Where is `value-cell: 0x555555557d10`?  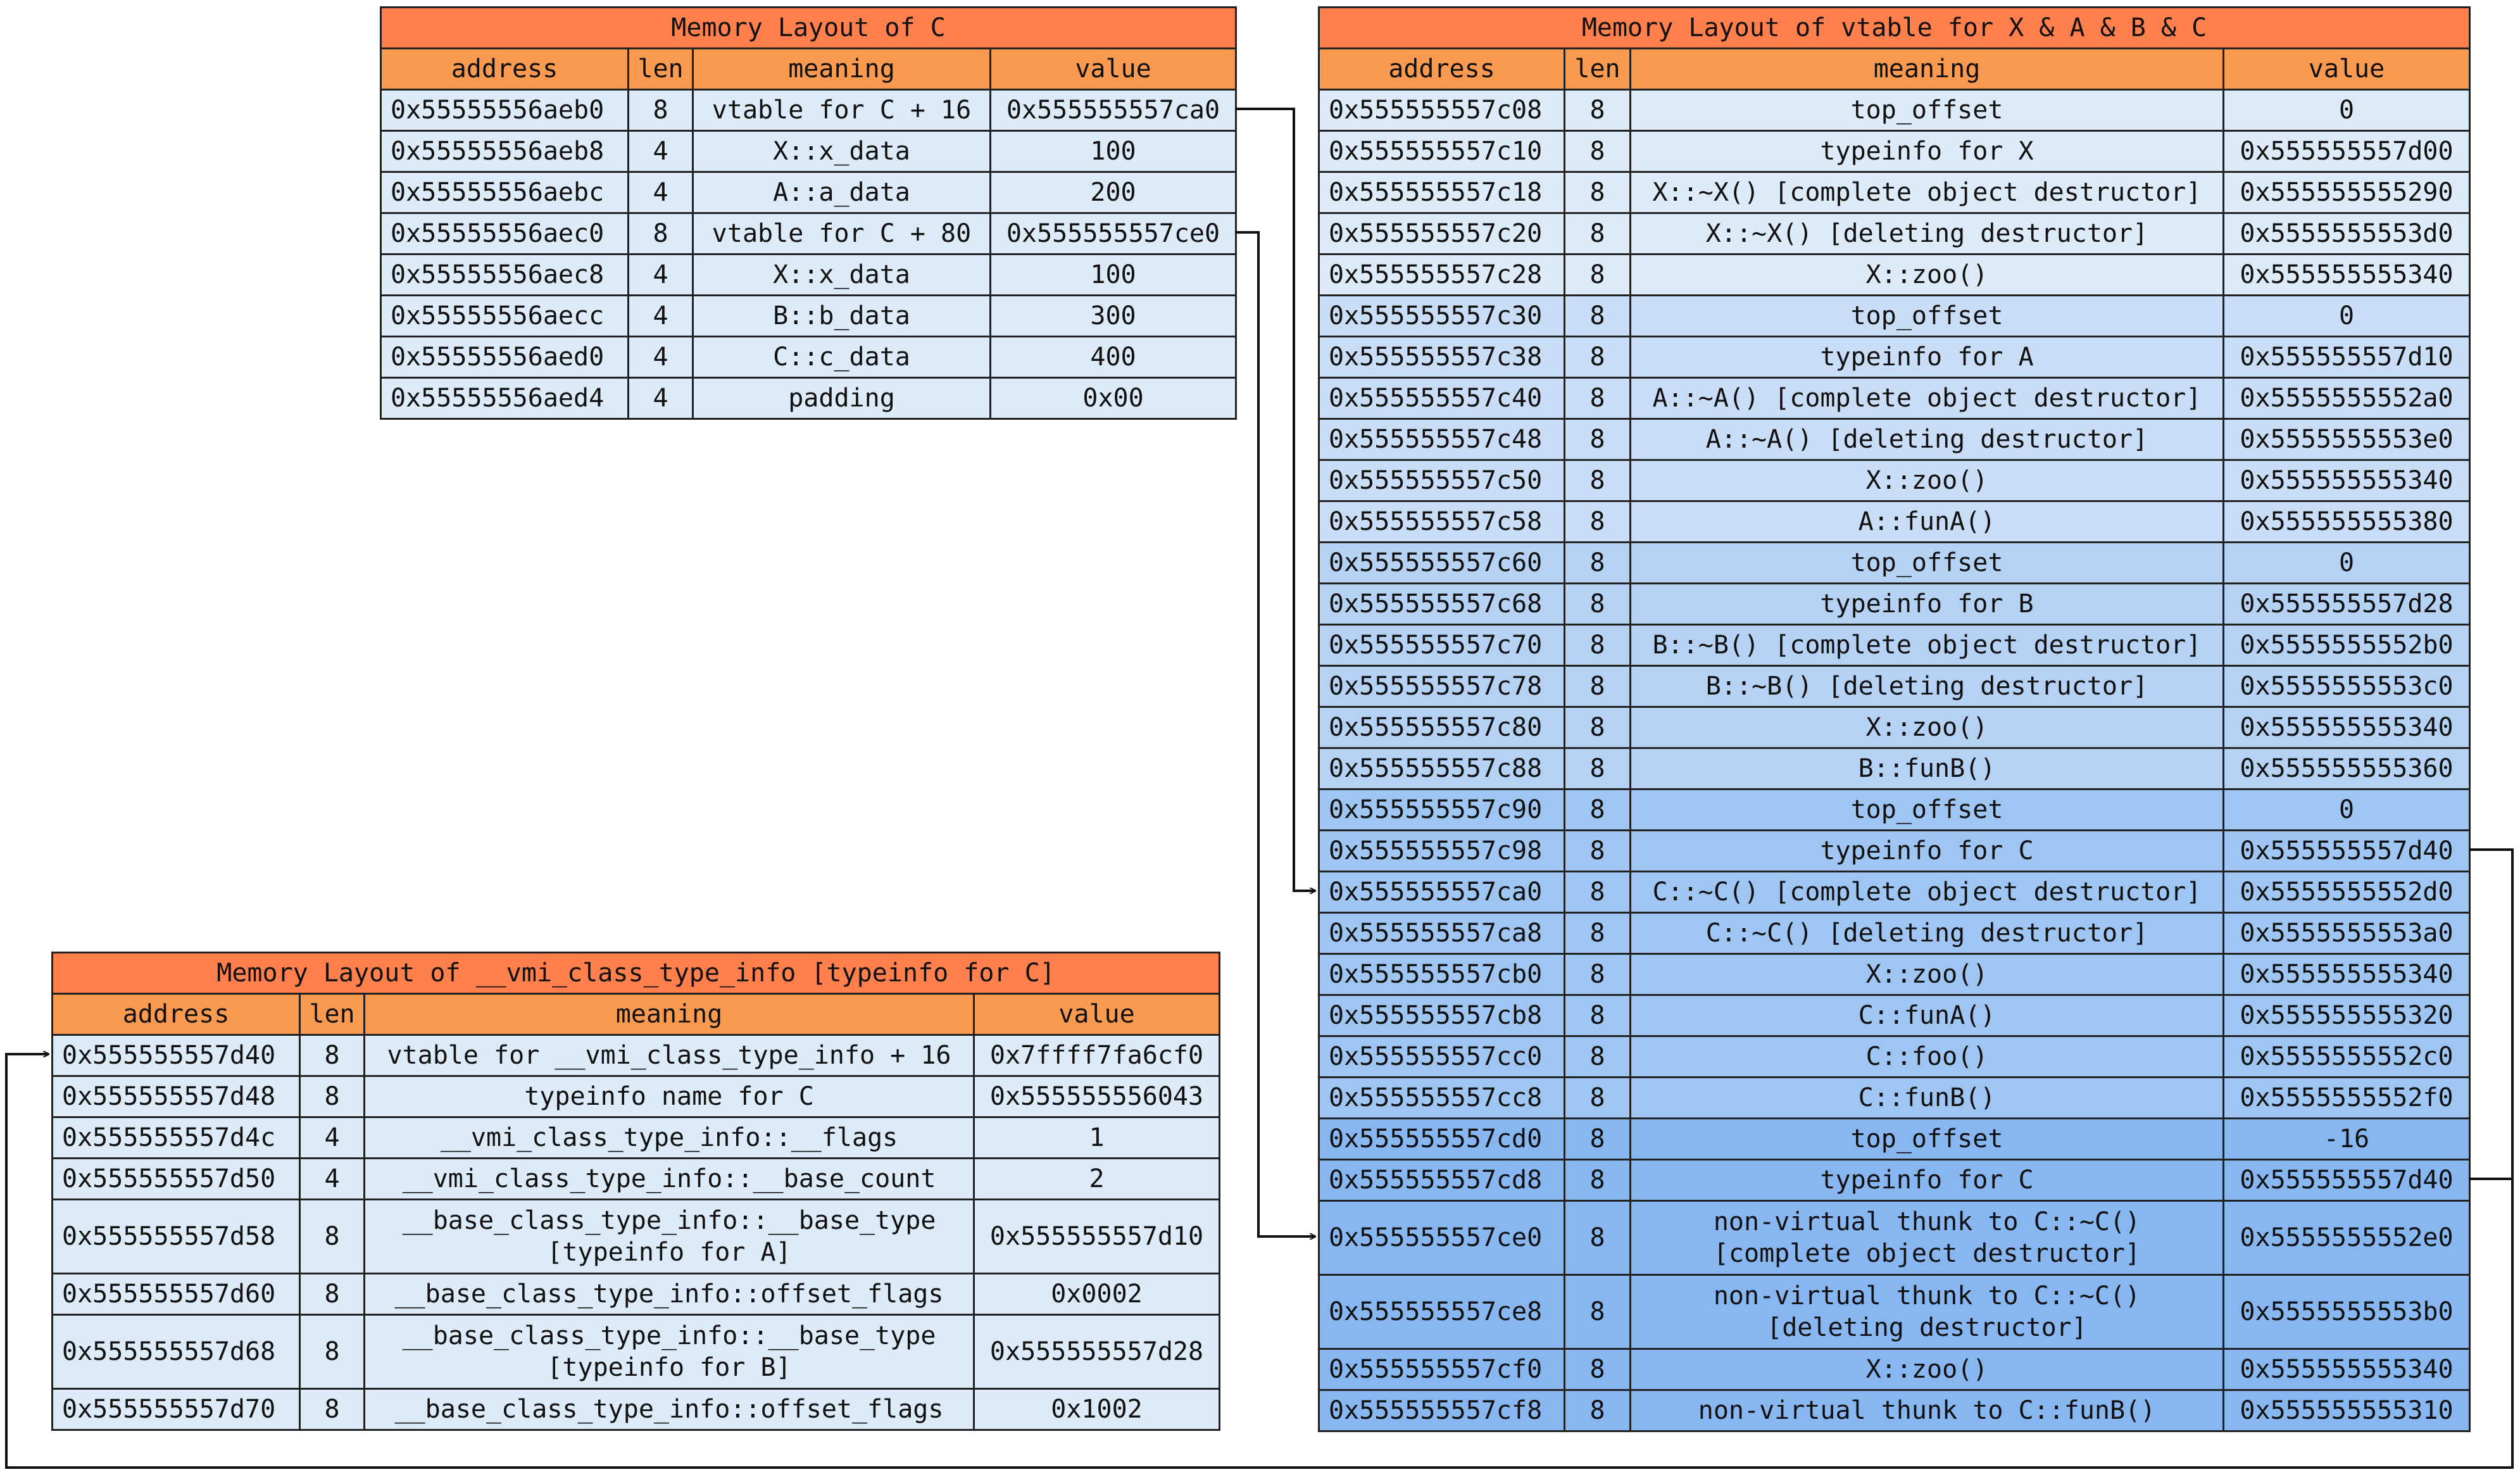 value-cell: 0x555555557d10 is located at coordinates (1096, 1236).